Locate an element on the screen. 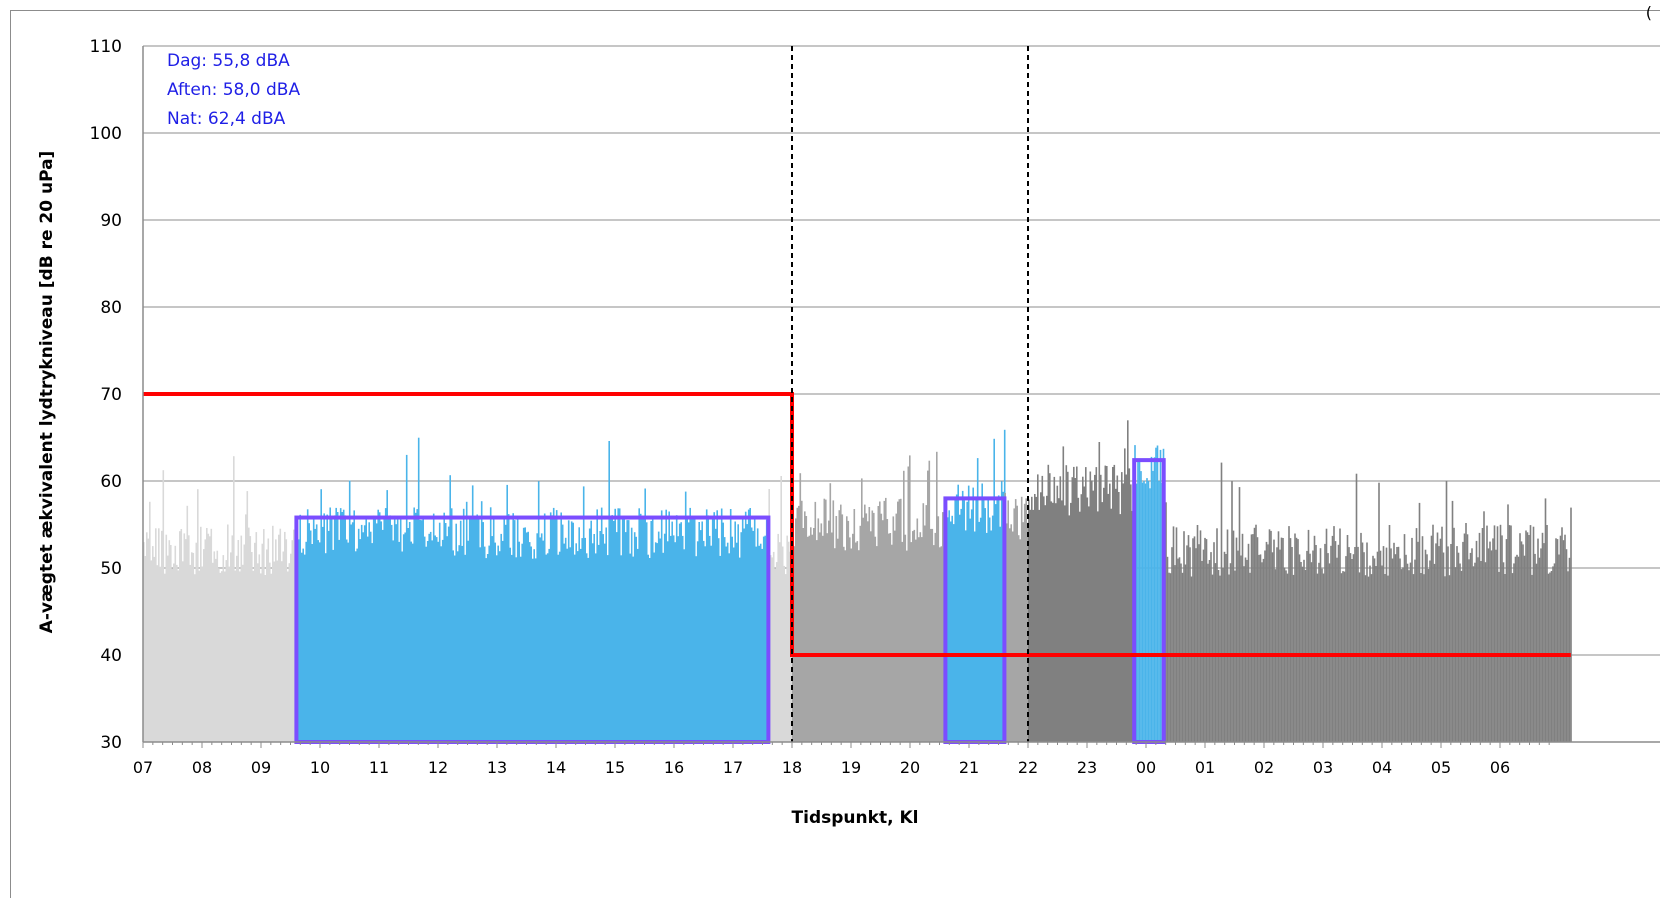 Image resolution: width=1660 pixels, height=898 pixels. x-tick-label-23: 23 is located at coordinates (1087, 767).